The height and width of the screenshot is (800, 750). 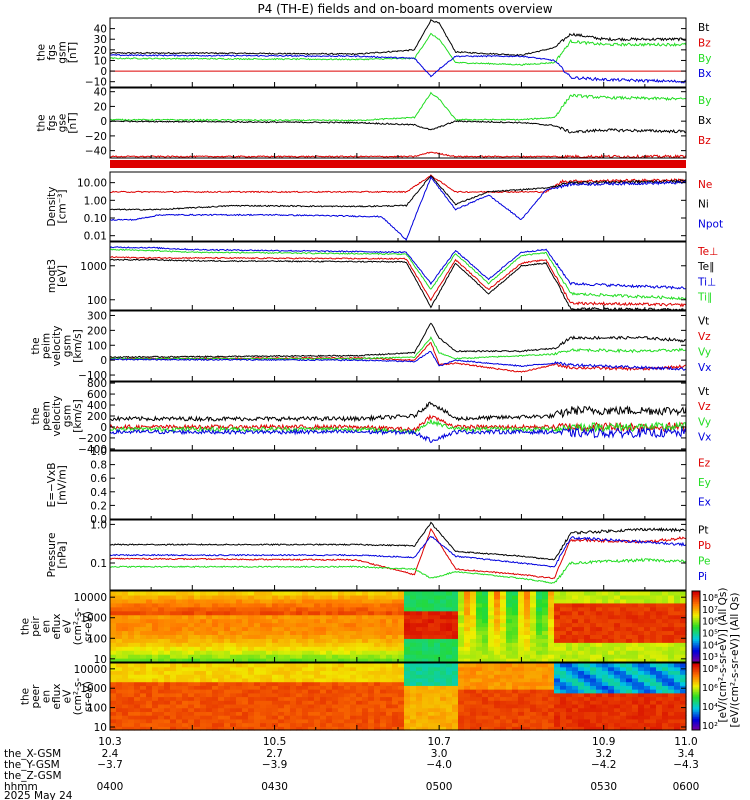 What do you see at coordinates (696, 694) in the screenshot?
I see `colorbar-swatch` at bounding box center [696, 694].